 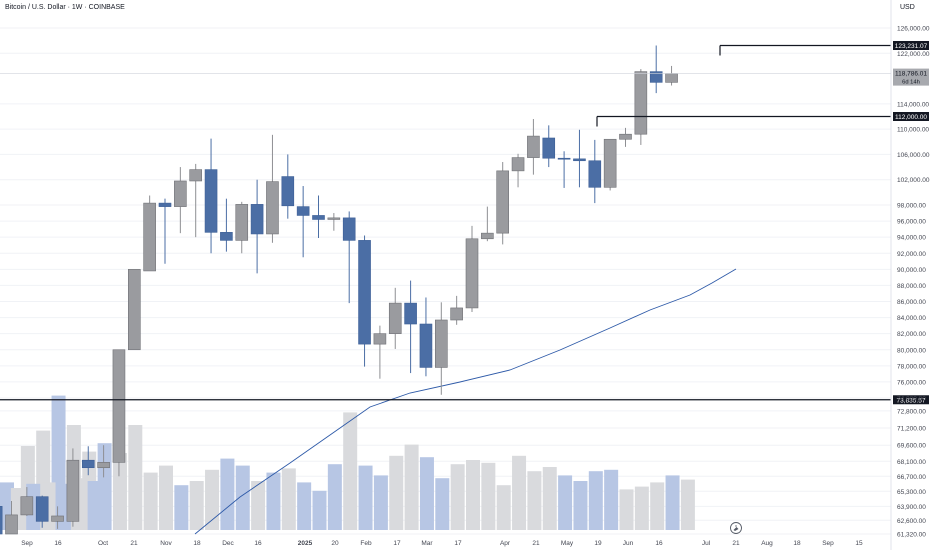 I want to click on level-line: 73,835.57, so click(x=464, y=400).